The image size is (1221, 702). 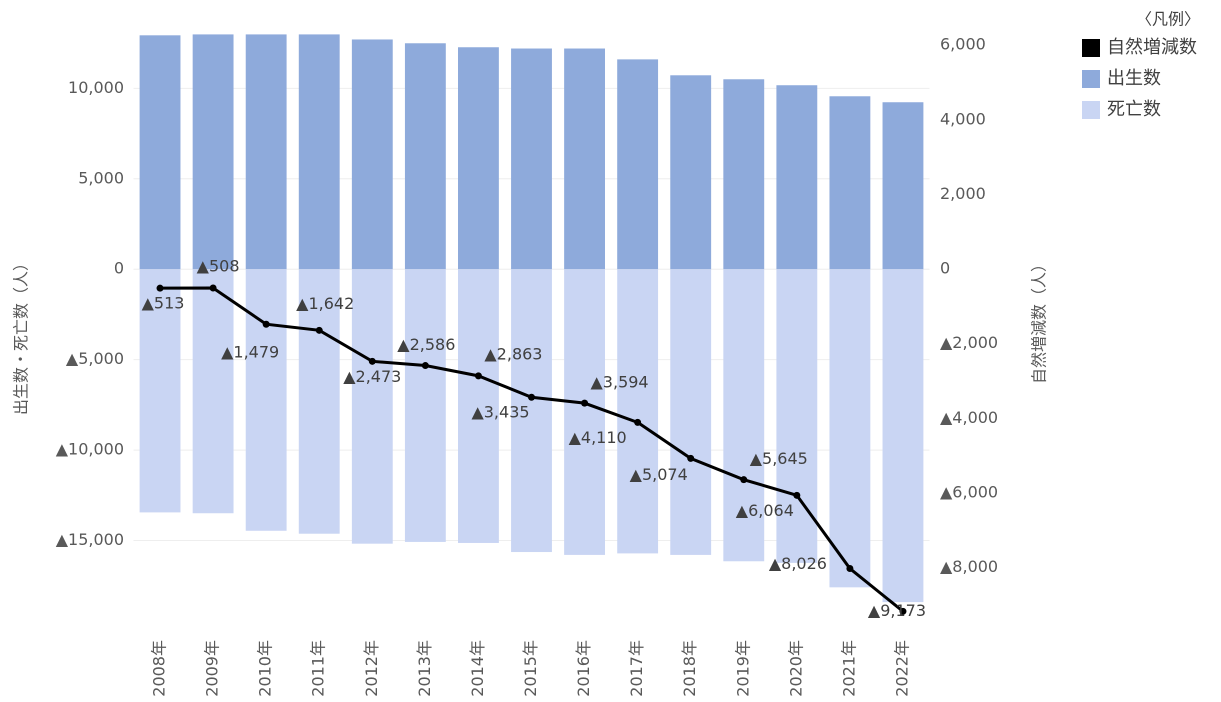 I want to click on data-label: ▲5,074, so click(x=659, y=474).